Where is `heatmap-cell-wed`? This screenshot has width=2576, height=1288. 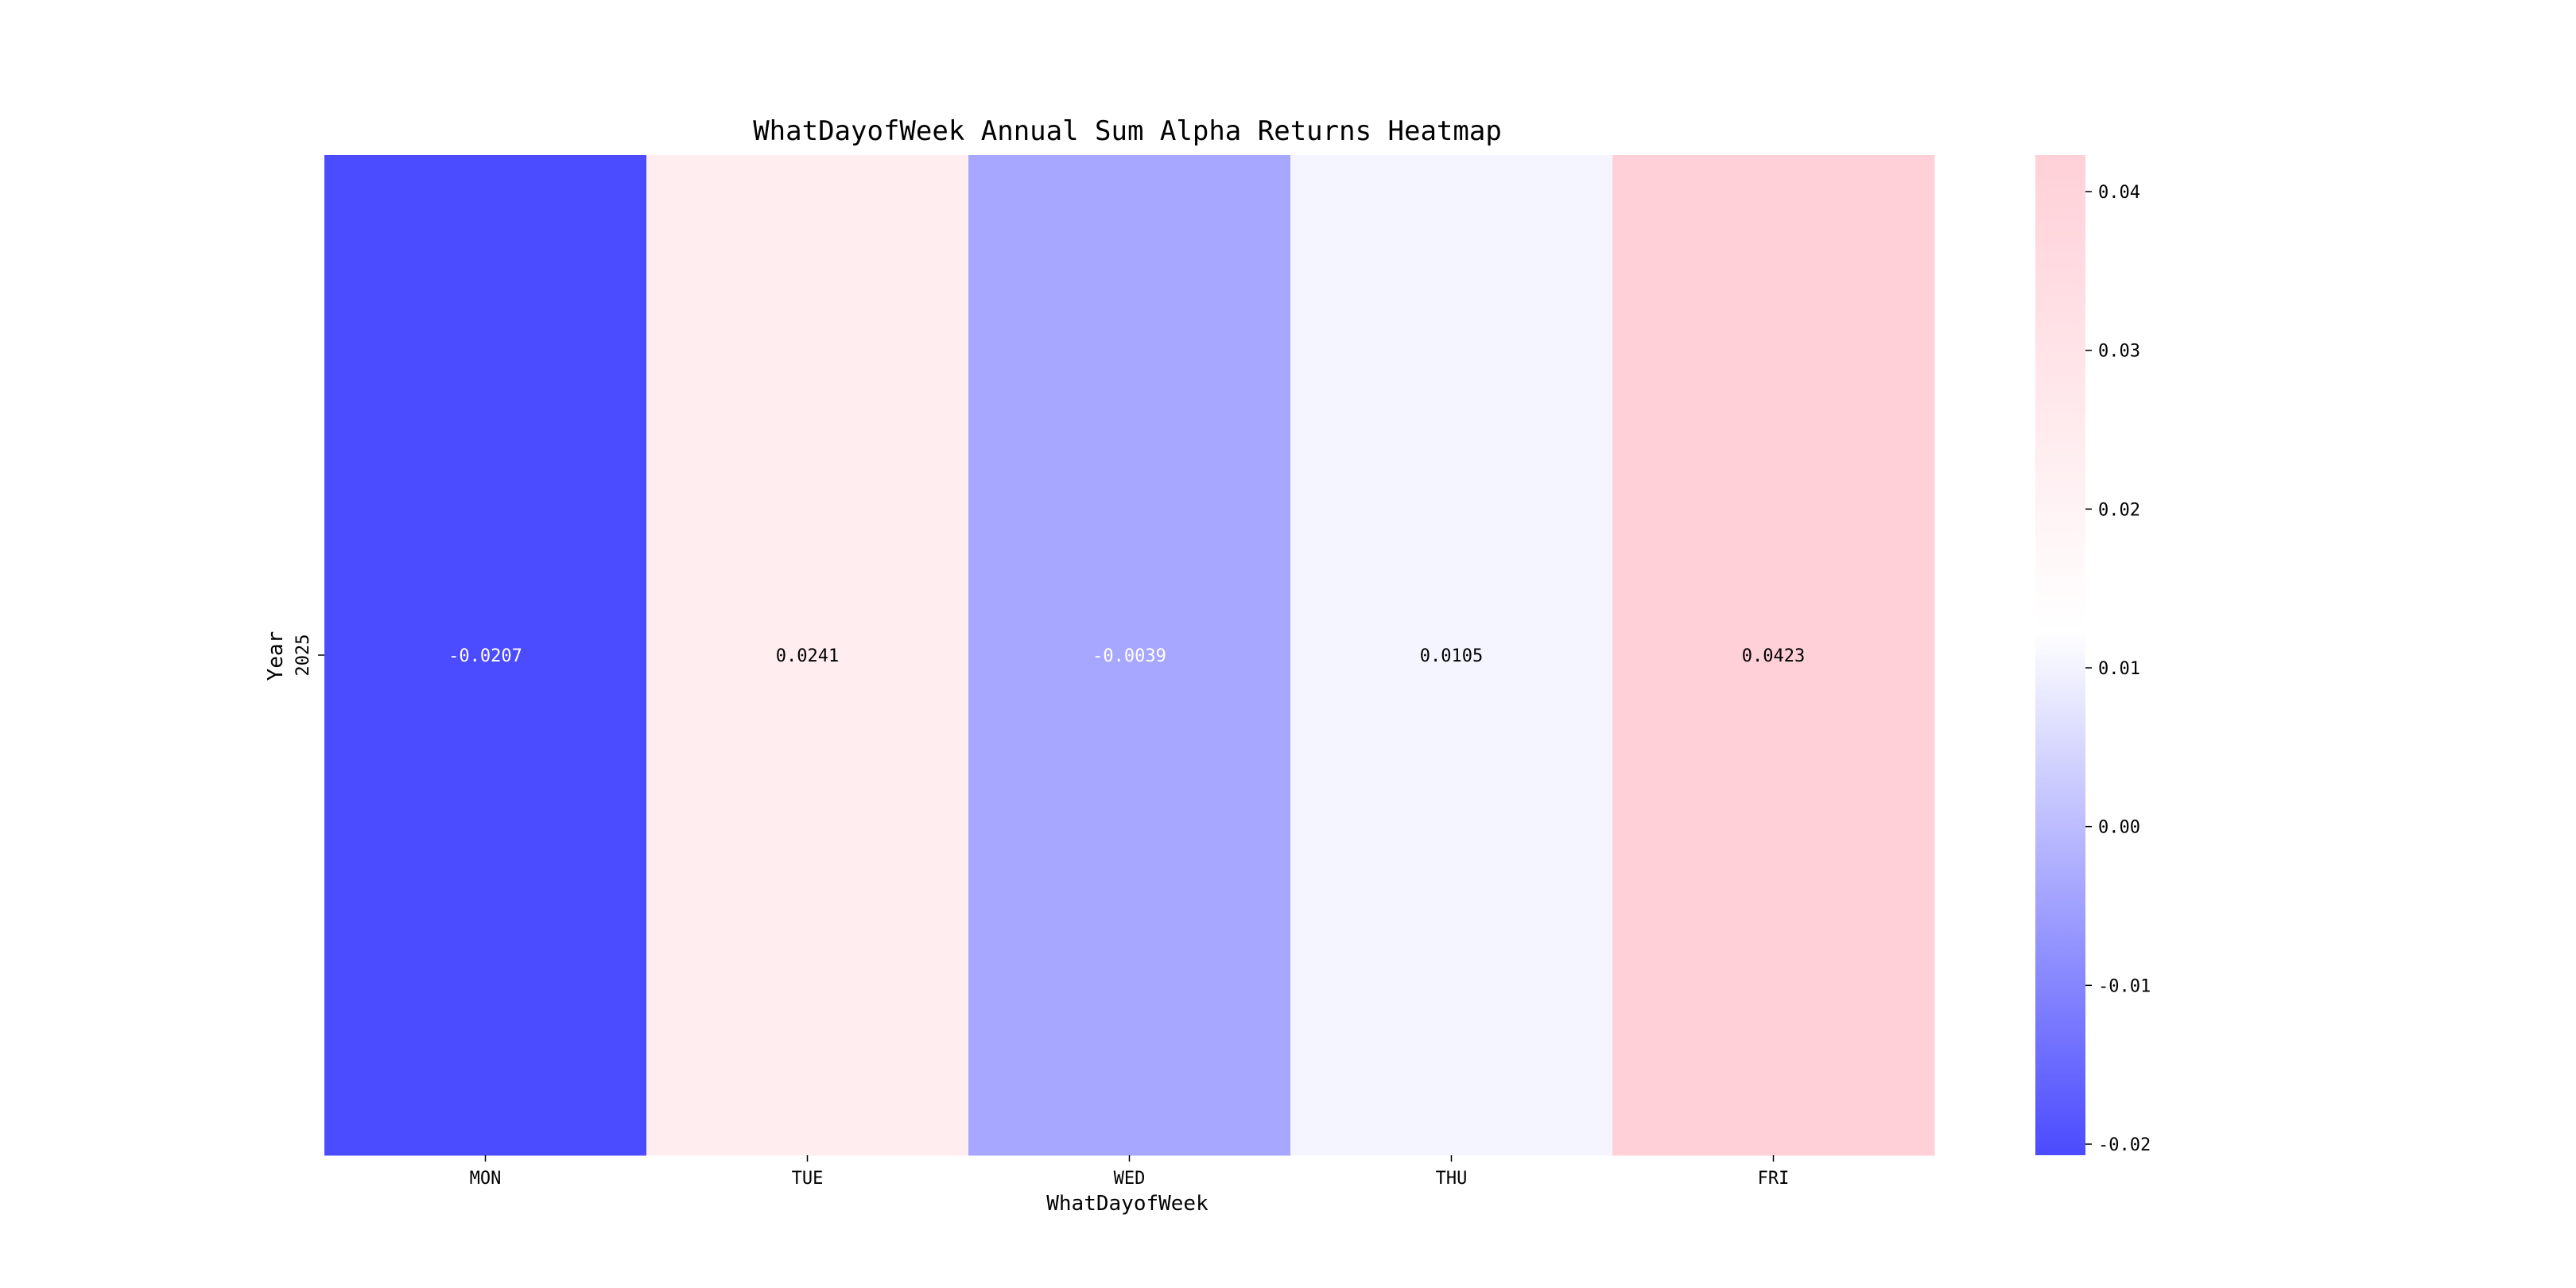
heatmap-cell-wed is located at coordinates (1129, 655).